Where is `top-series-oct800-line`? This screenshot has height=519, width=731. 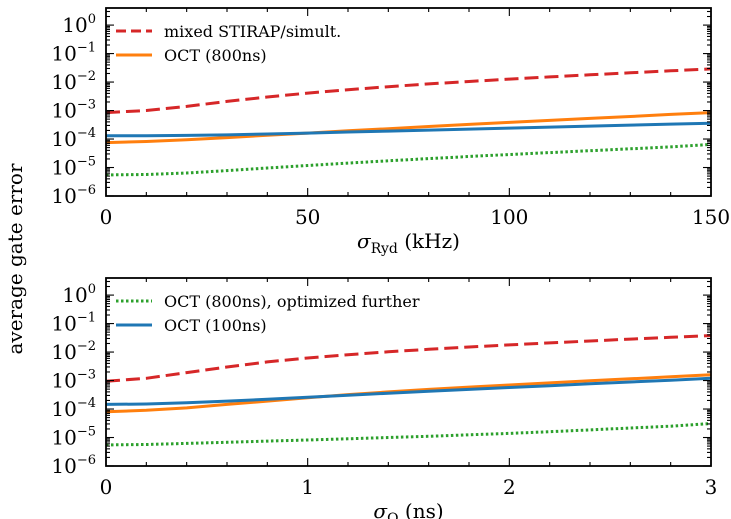
top-series-oct800-line is located at coordinates (408, 128).